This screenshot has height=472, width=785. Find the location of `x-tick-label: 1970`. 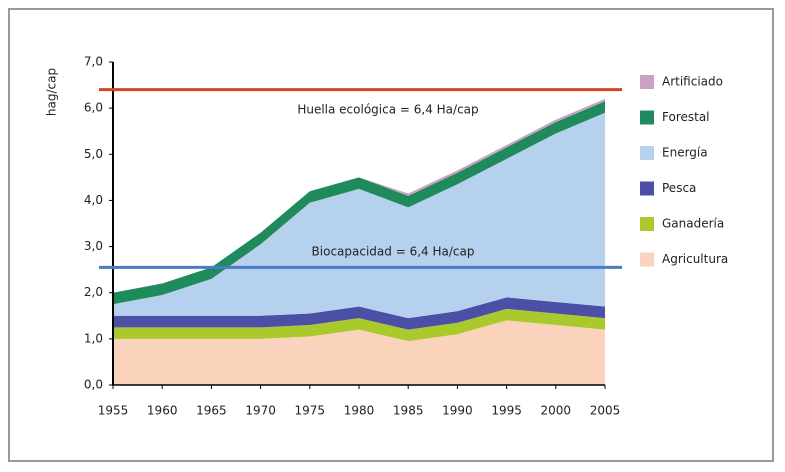

x-tick-label: 1970 is located at coordinates (260, 411).